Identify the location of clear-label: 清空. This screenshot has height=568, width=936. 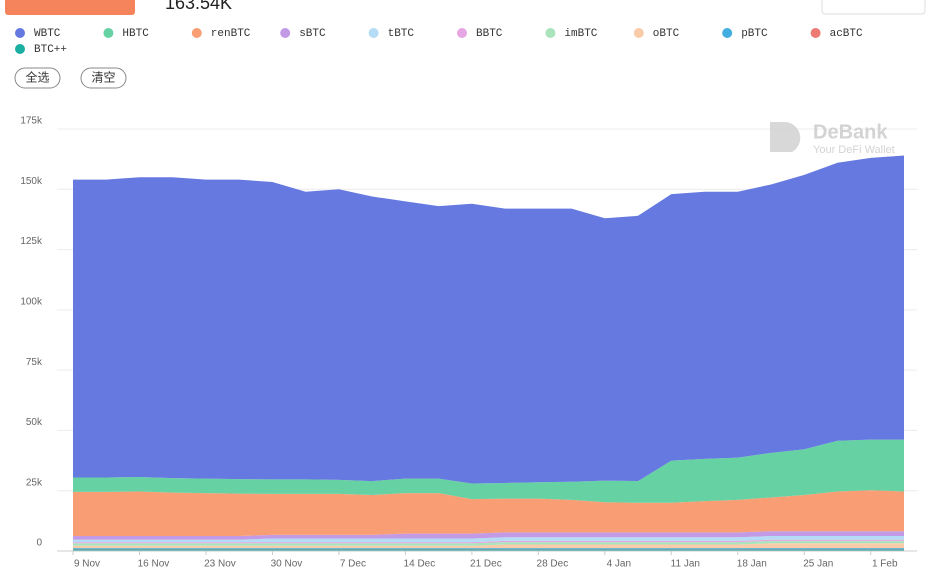
(103, 78).